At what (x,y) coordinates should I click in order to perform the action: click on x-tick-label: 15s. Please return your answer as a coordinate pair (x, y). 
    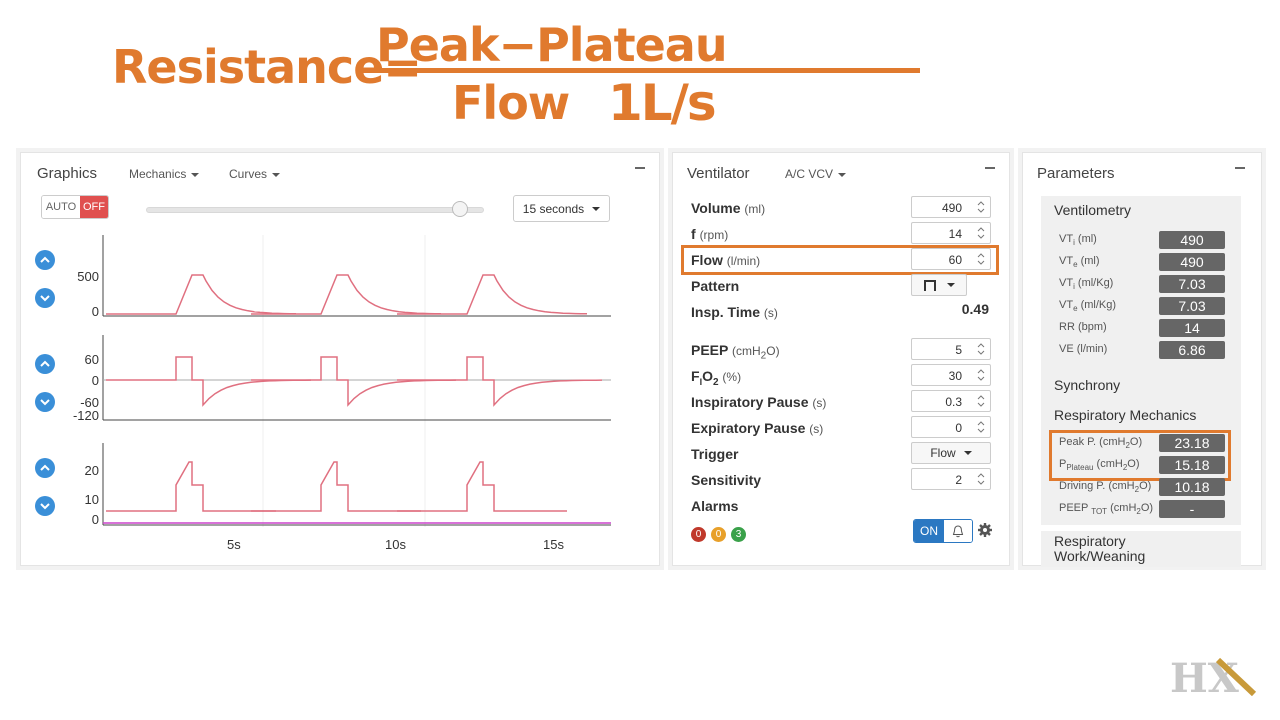
    Looking at the image, I should click on (553, 544).